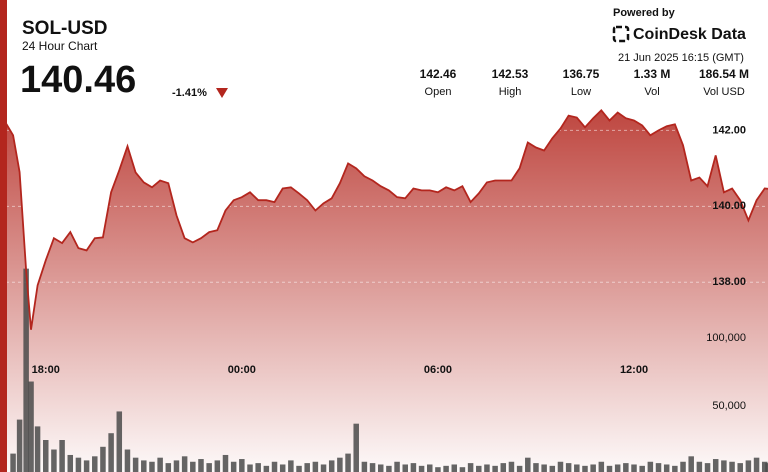 This screenshot has width=768, height=472. What do you see at coordinates (644, 13) in the screenshot?
I see `powered-by: Powered by` at bounding box center [644, 13].